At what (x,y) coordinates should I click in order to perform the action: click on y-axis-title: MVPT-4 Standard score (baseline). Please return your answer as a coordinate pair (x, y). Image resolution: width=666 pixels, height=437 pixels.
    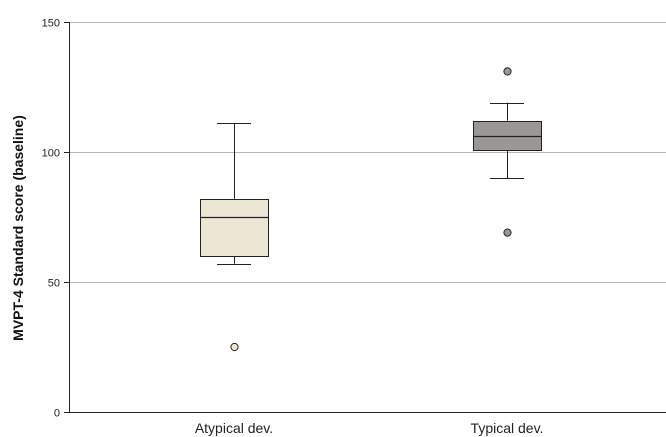
    Looking at the image, I should click on (18, 228).